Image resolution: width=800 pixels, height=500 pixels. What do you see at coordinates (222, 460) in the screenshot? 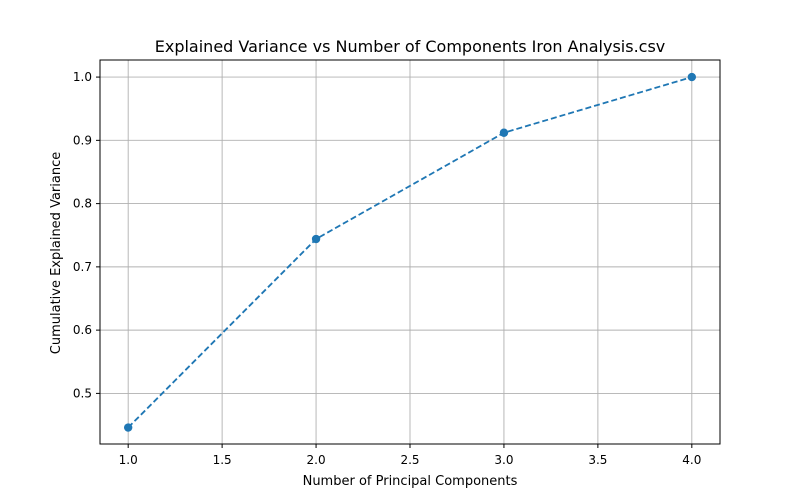
I see `x-tick-label: 1.5` at bounding box center [222, 460].